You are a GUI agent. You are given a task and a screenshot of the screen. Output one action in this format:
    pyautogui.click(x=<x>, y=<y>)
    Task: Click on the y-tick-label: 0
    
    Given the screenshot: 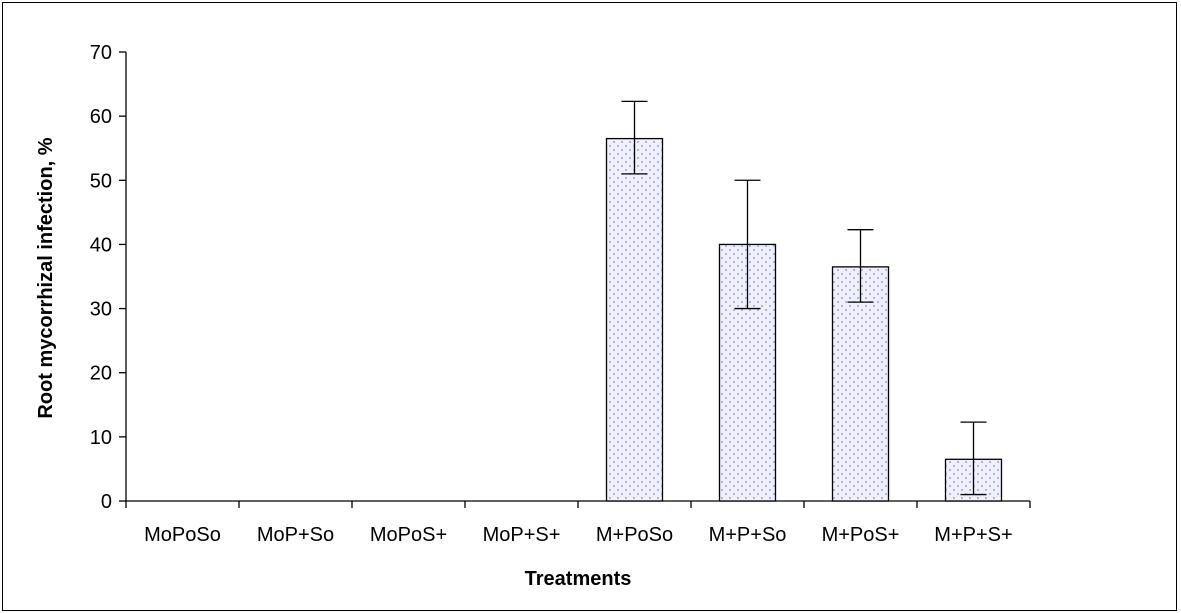 What is the action you would take?
    pyautogui.click(x=106, y=502)
    